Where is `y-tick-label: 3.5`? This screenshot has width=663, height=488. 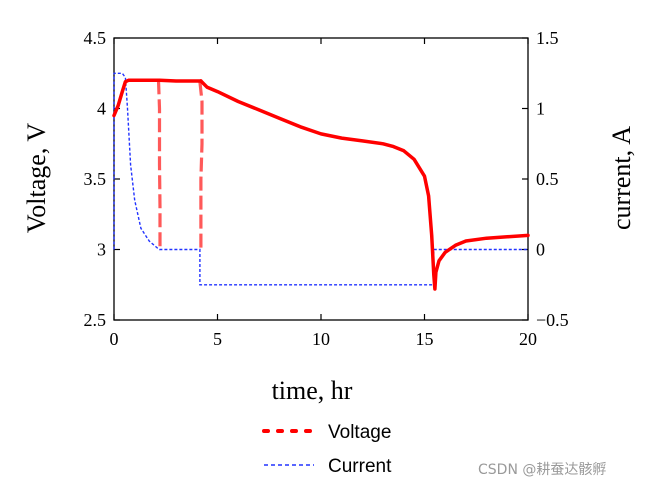
y-tick-label: 3.5 is located at coordinates (95, 179).